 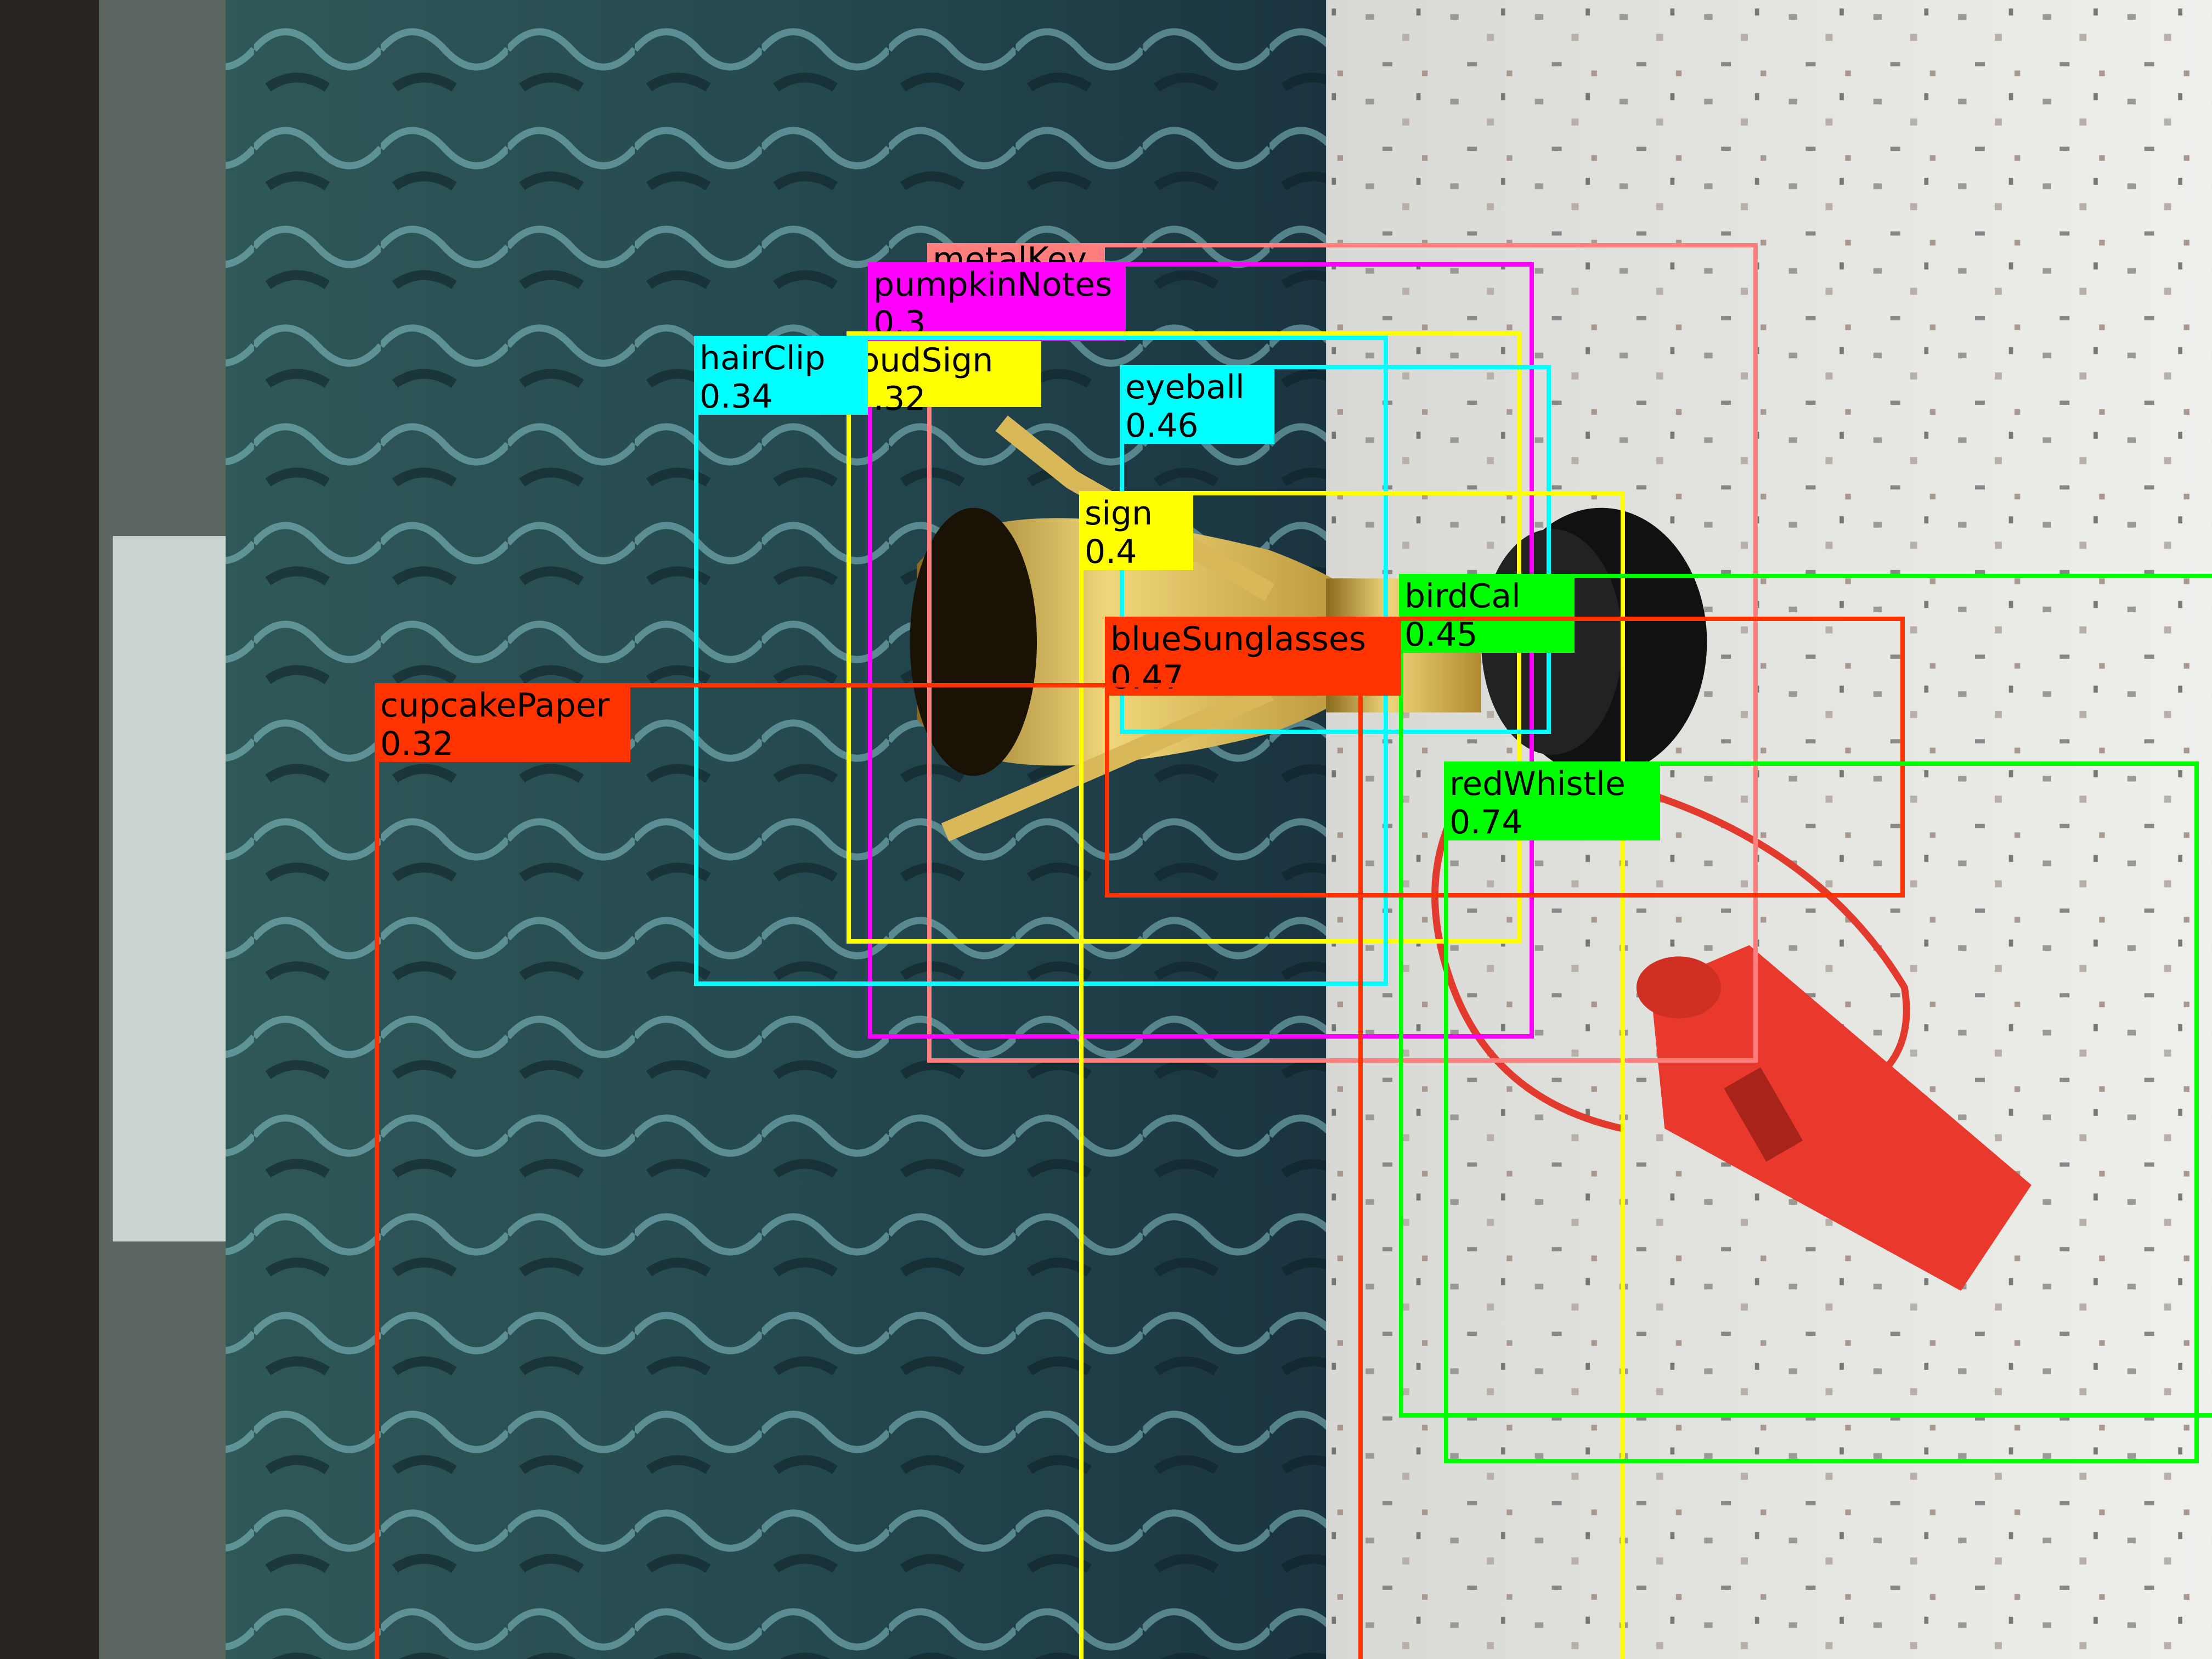 I want to click on detection-label-text: hairClip, so click(x=763, y=358).